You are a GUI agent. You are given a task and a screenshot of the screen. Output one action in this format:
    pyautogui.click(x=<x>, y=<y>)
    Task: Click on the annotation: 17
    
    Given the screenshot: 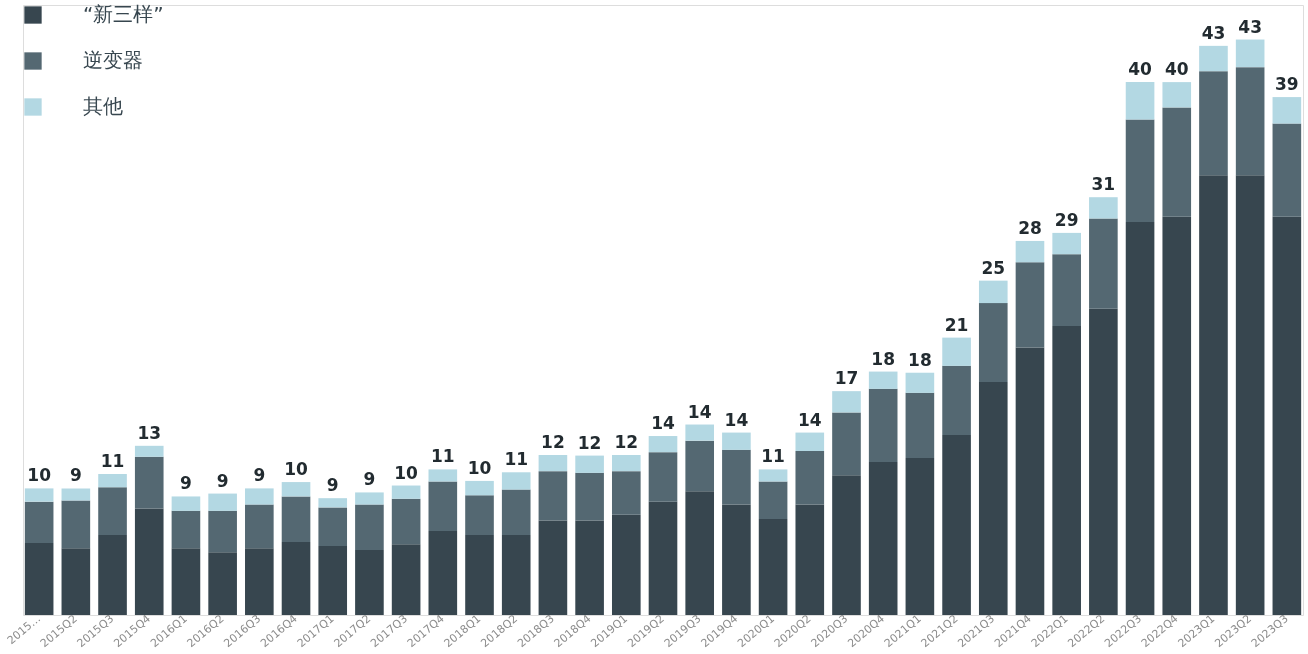 What is the action you would take?
    pyautogui.click(x=846, y=378)
    